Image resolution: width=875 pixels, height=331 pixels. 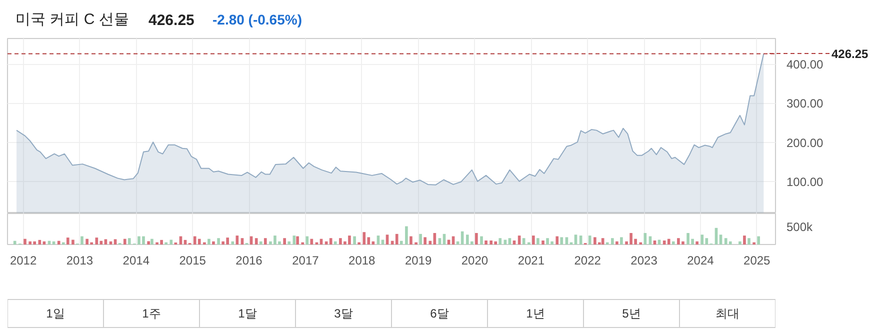 I want to click on x-tick-label: 2013, so click(x=80, y=261).